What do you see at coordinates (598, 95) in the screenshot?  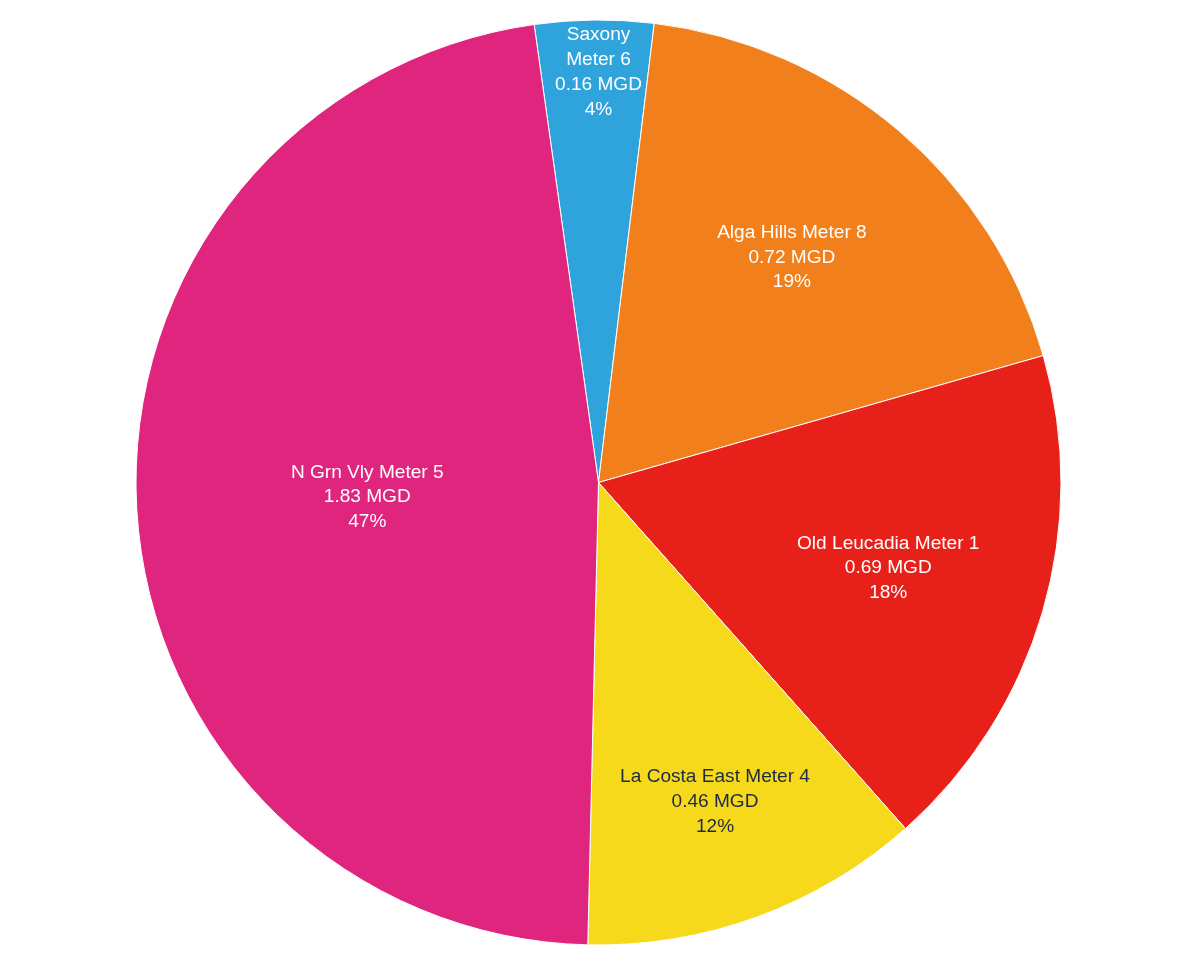 I see `data-label: 0.16 MGD 4%` at bounding box center [598, 95].